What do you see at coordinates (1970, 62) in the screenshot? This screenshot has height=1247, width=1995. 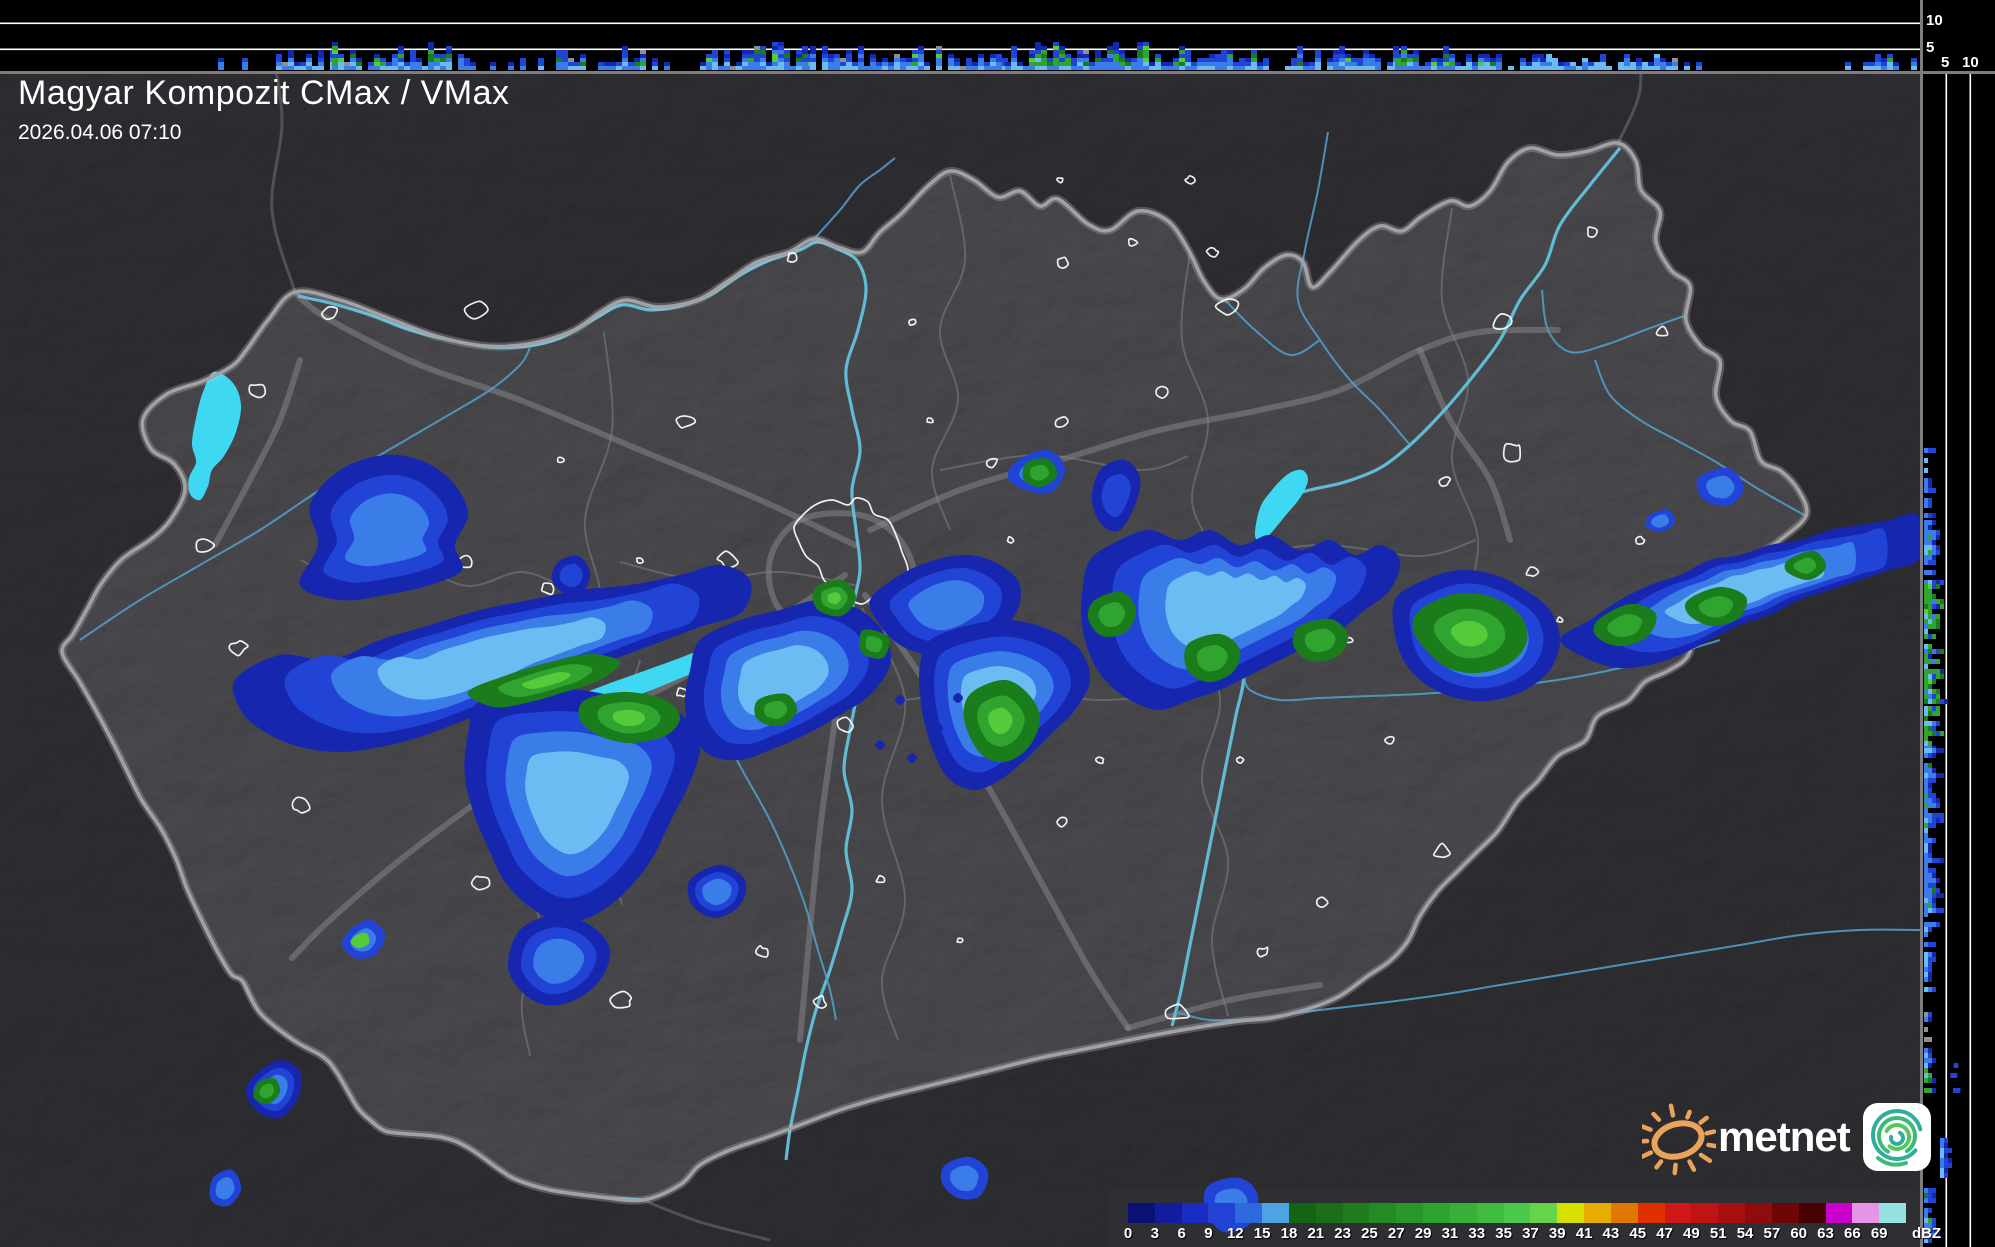 I see `right-profile-10km-label: 10` at bounding box center [1970, 62].